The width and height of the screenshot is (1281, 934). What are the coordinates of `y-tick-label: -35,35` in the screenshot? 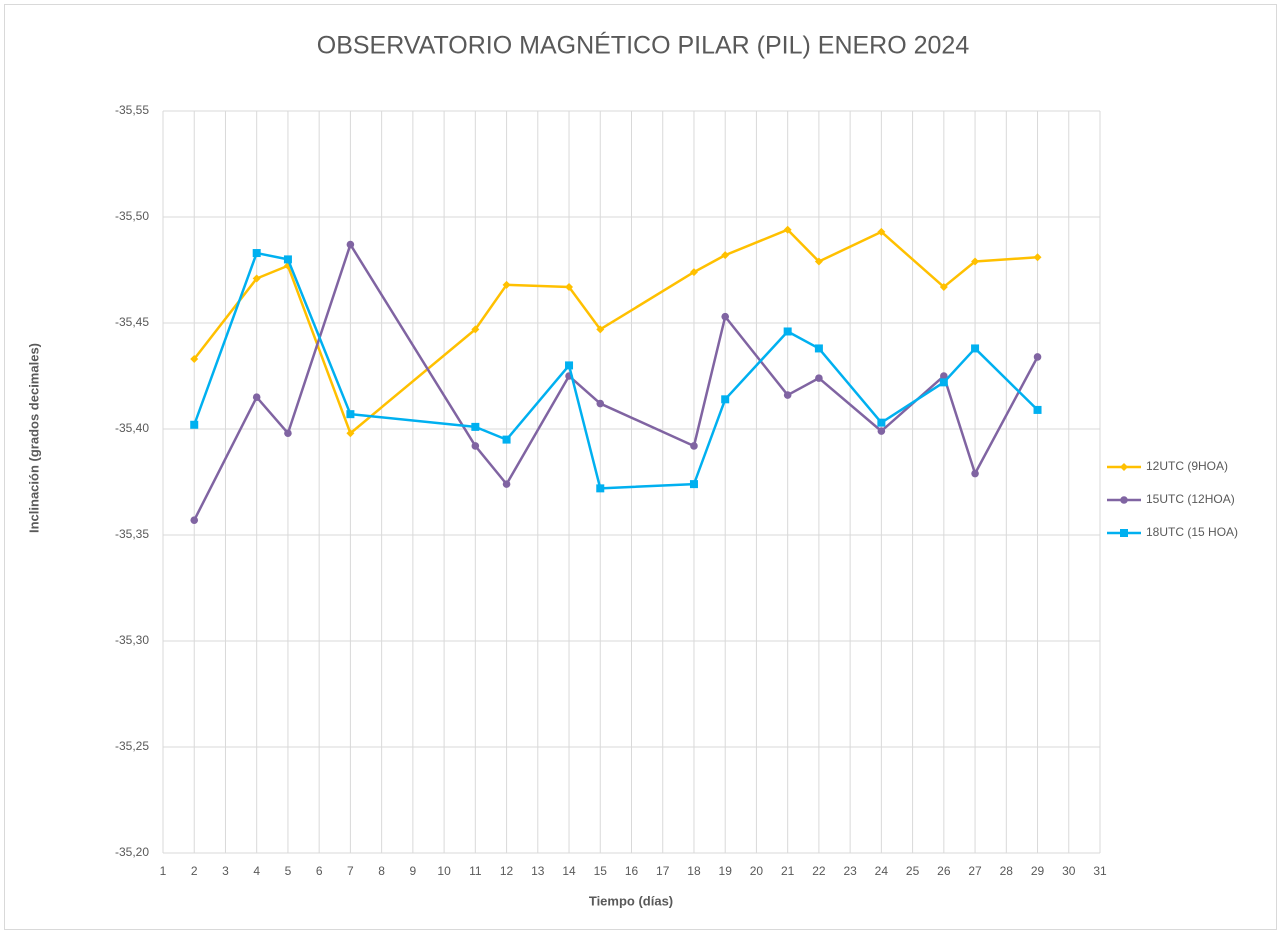 It's located at (132, 534).